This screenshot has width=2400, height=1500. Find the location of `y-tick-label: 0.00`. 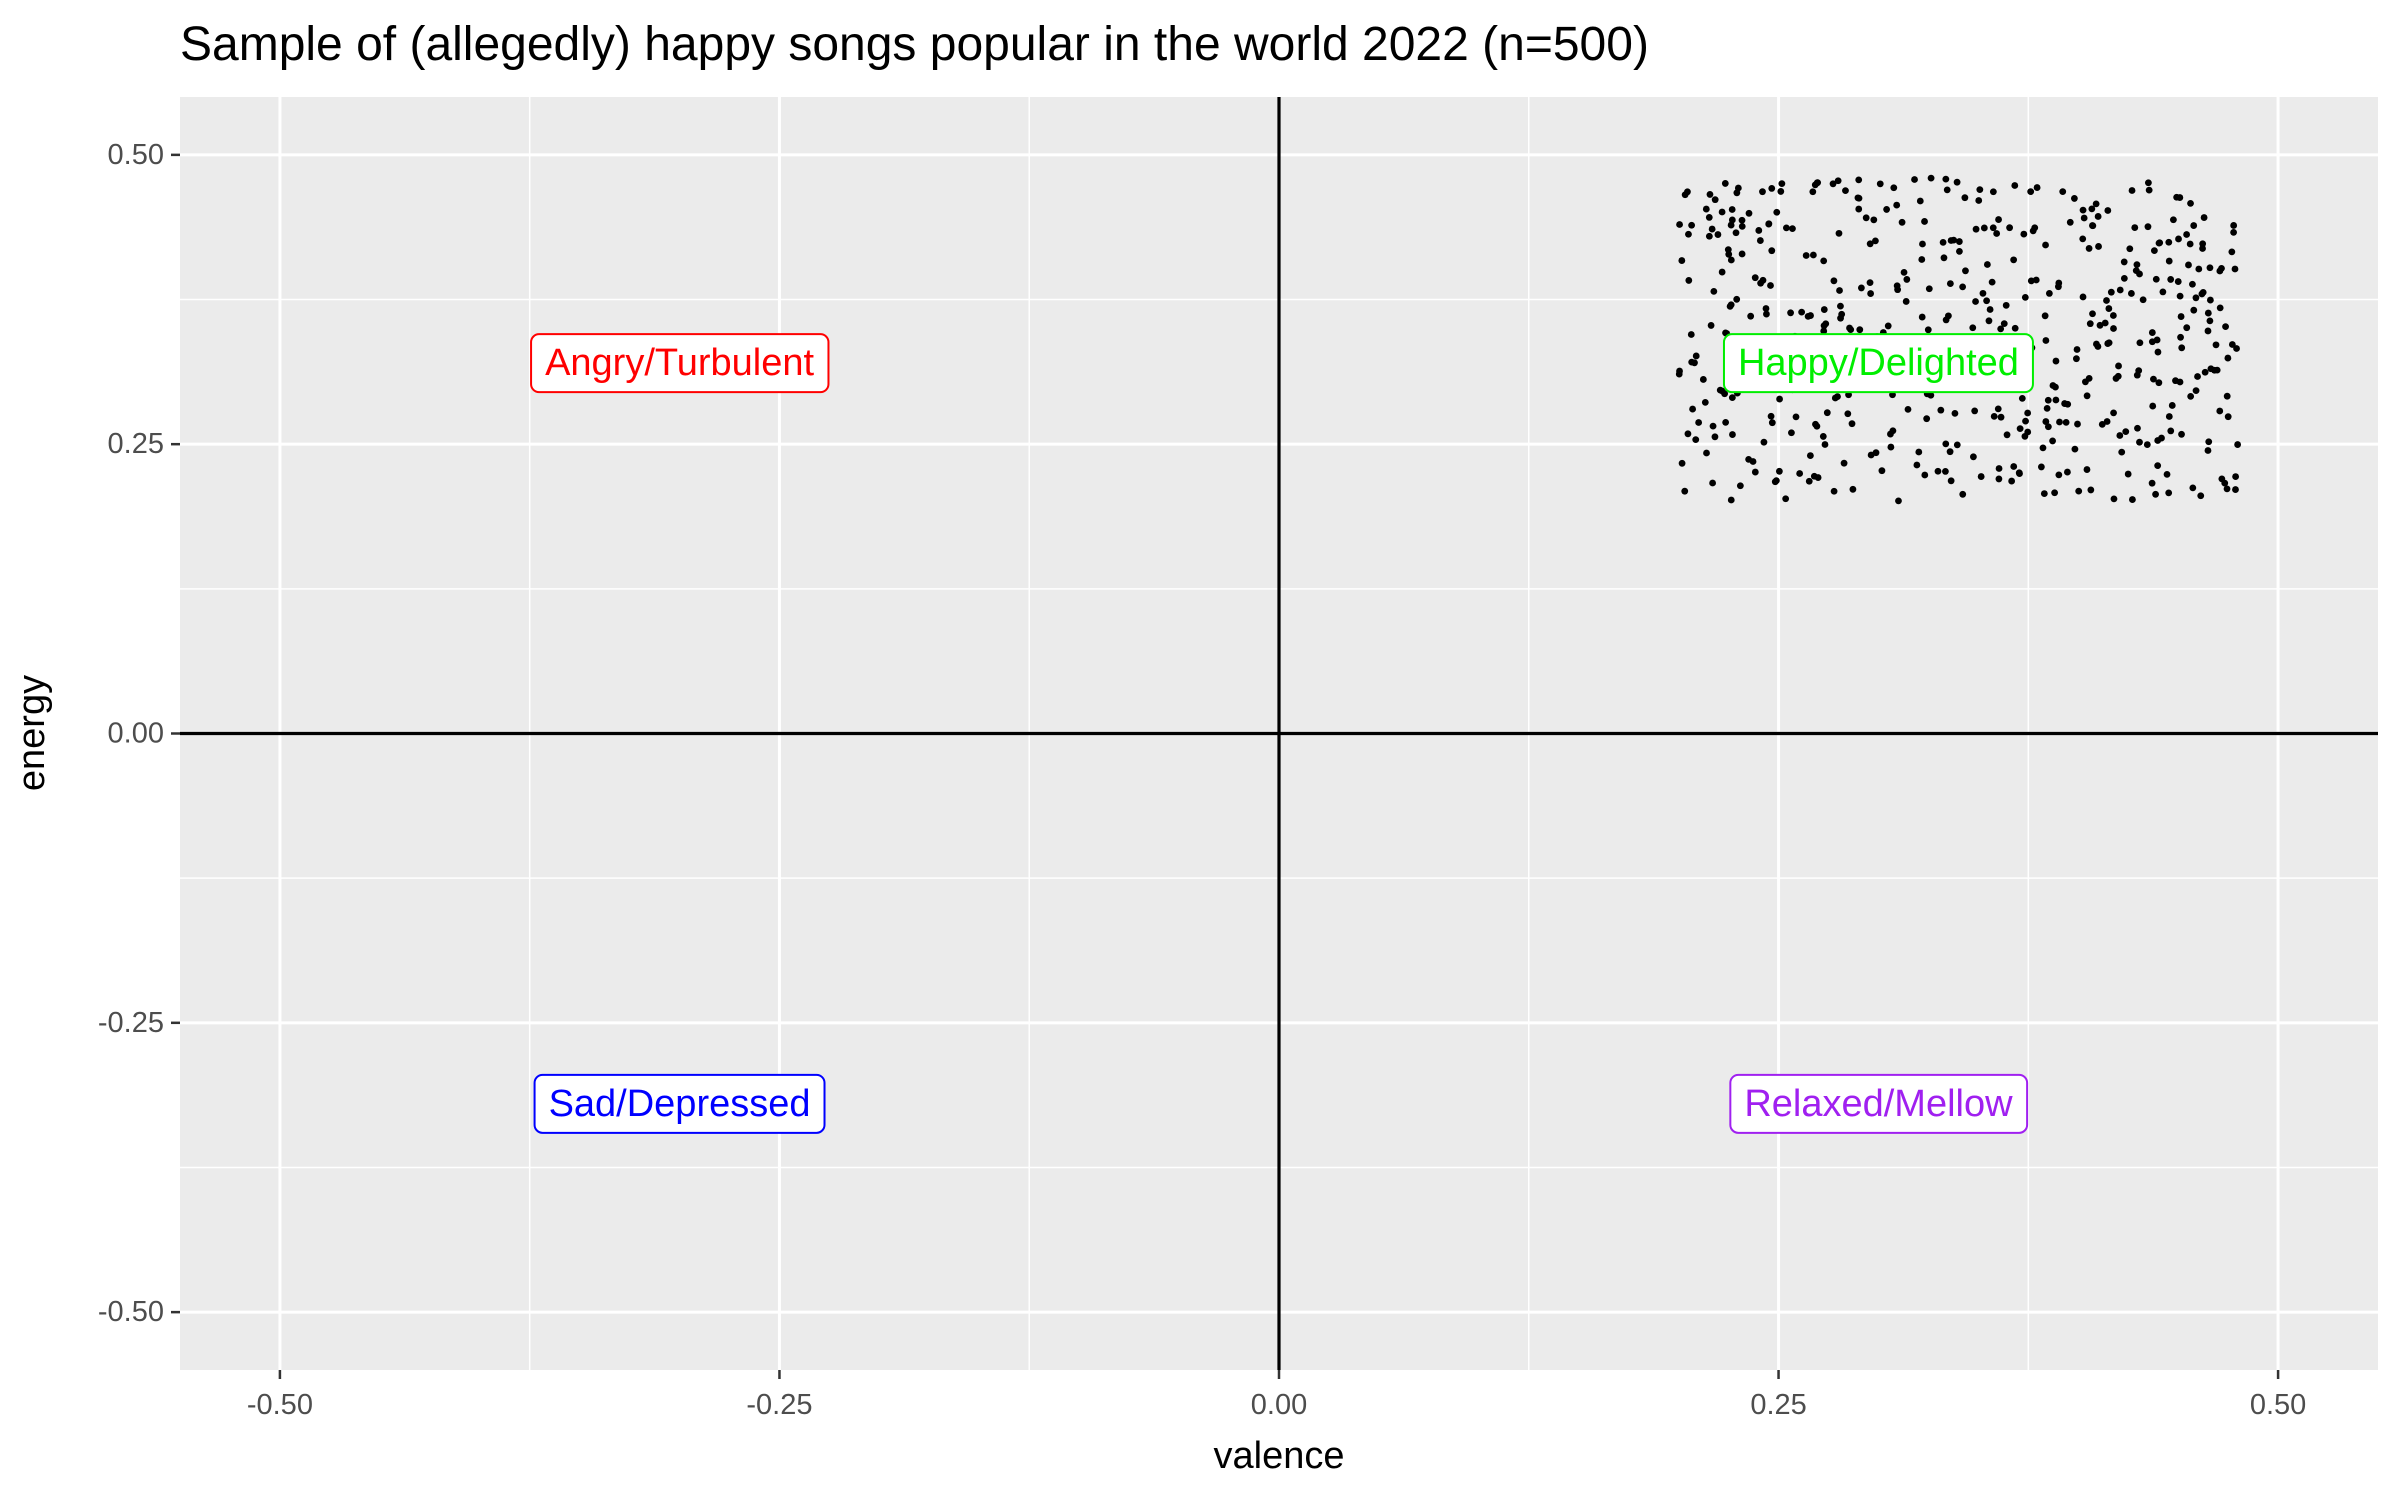

y-tick-label: 0.00 is located at coordinates (136, 734).